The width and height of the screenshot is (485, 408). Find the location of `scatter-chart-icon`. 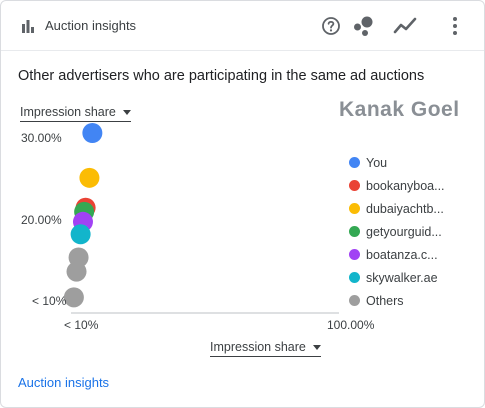

scatter-chart-icon is located at coordinates (363, 26).